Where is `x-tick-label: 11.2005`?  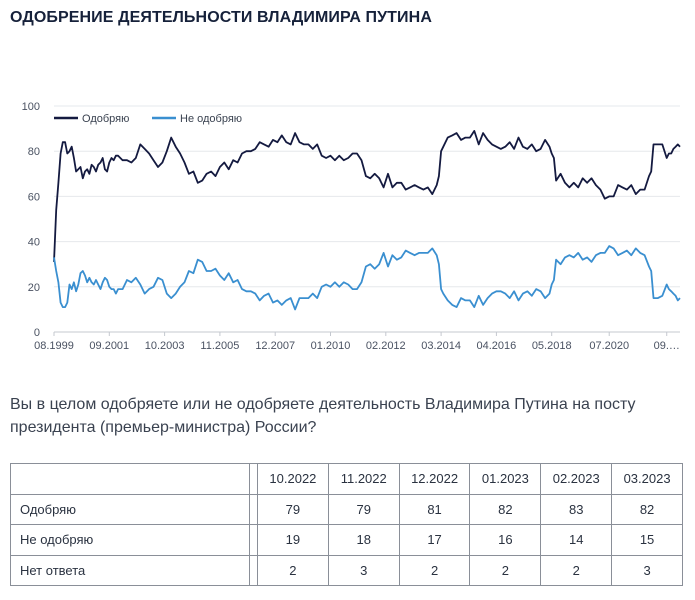 x-tick-label: 11.2005 is located at coordinates (219, 346).